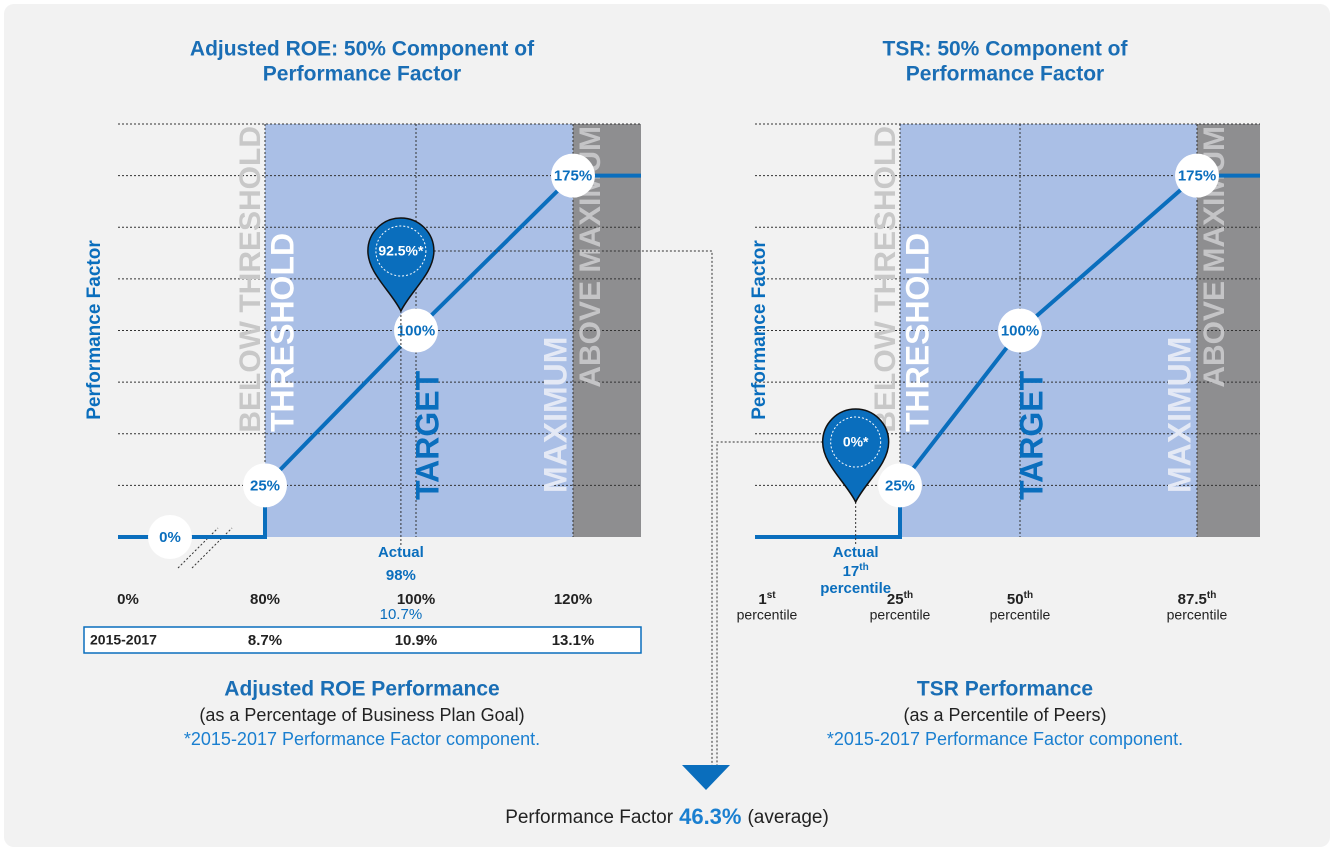 This screenshot has width=1334, height=856. Describe the element at coordinates (362, 640) in the screenshot. I see `table-row` at that location.